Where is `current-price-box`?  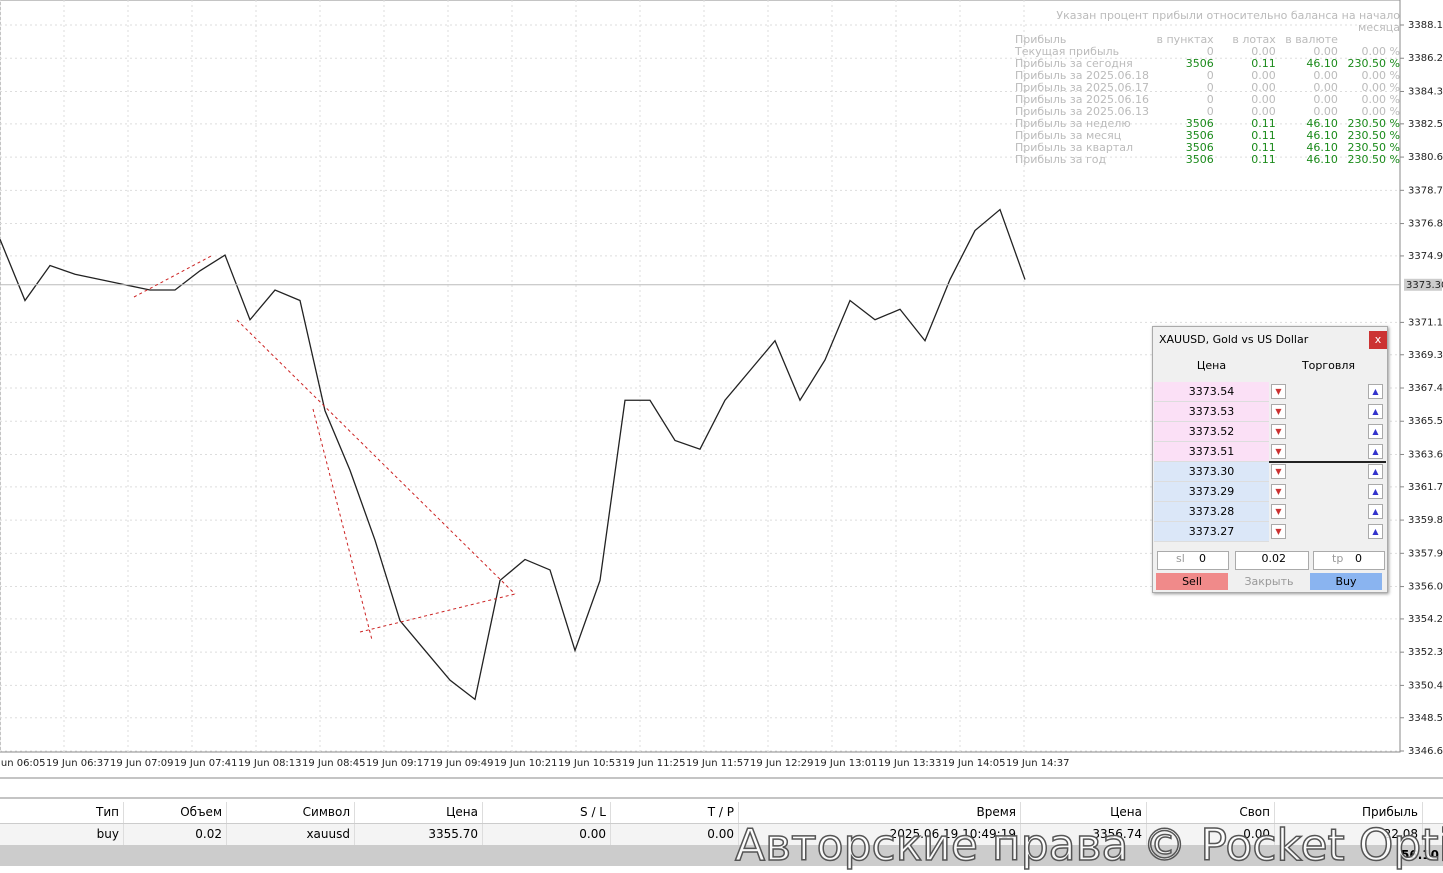 current-price-box is located at coordinates (1423, 284).